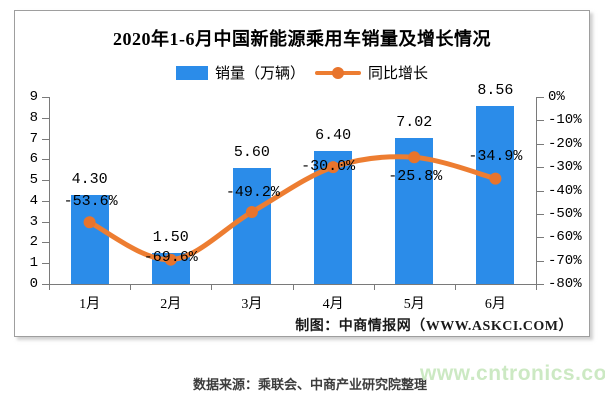 The height and width of the screenshot is (401, 605). What do you see at coordinates (565, 260) in the screenshot?
I see `right-axis-tick-label: -70%` at bounding box center [565, 260].